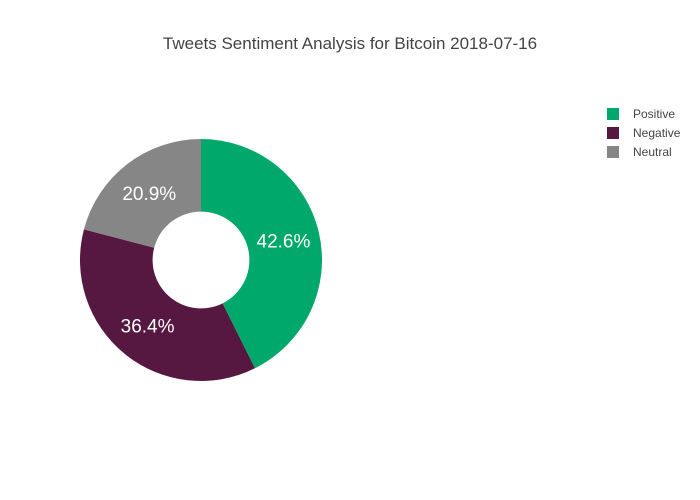 This screenshot has width=700, height=500. I want to click on legend: Positive Negative Neutral, so click(644, 133).